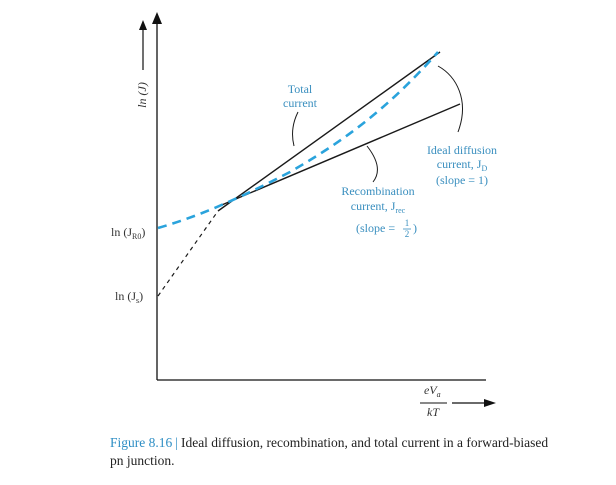  I want to click on y-axis-label-group: ln (J), so click(142, 95).